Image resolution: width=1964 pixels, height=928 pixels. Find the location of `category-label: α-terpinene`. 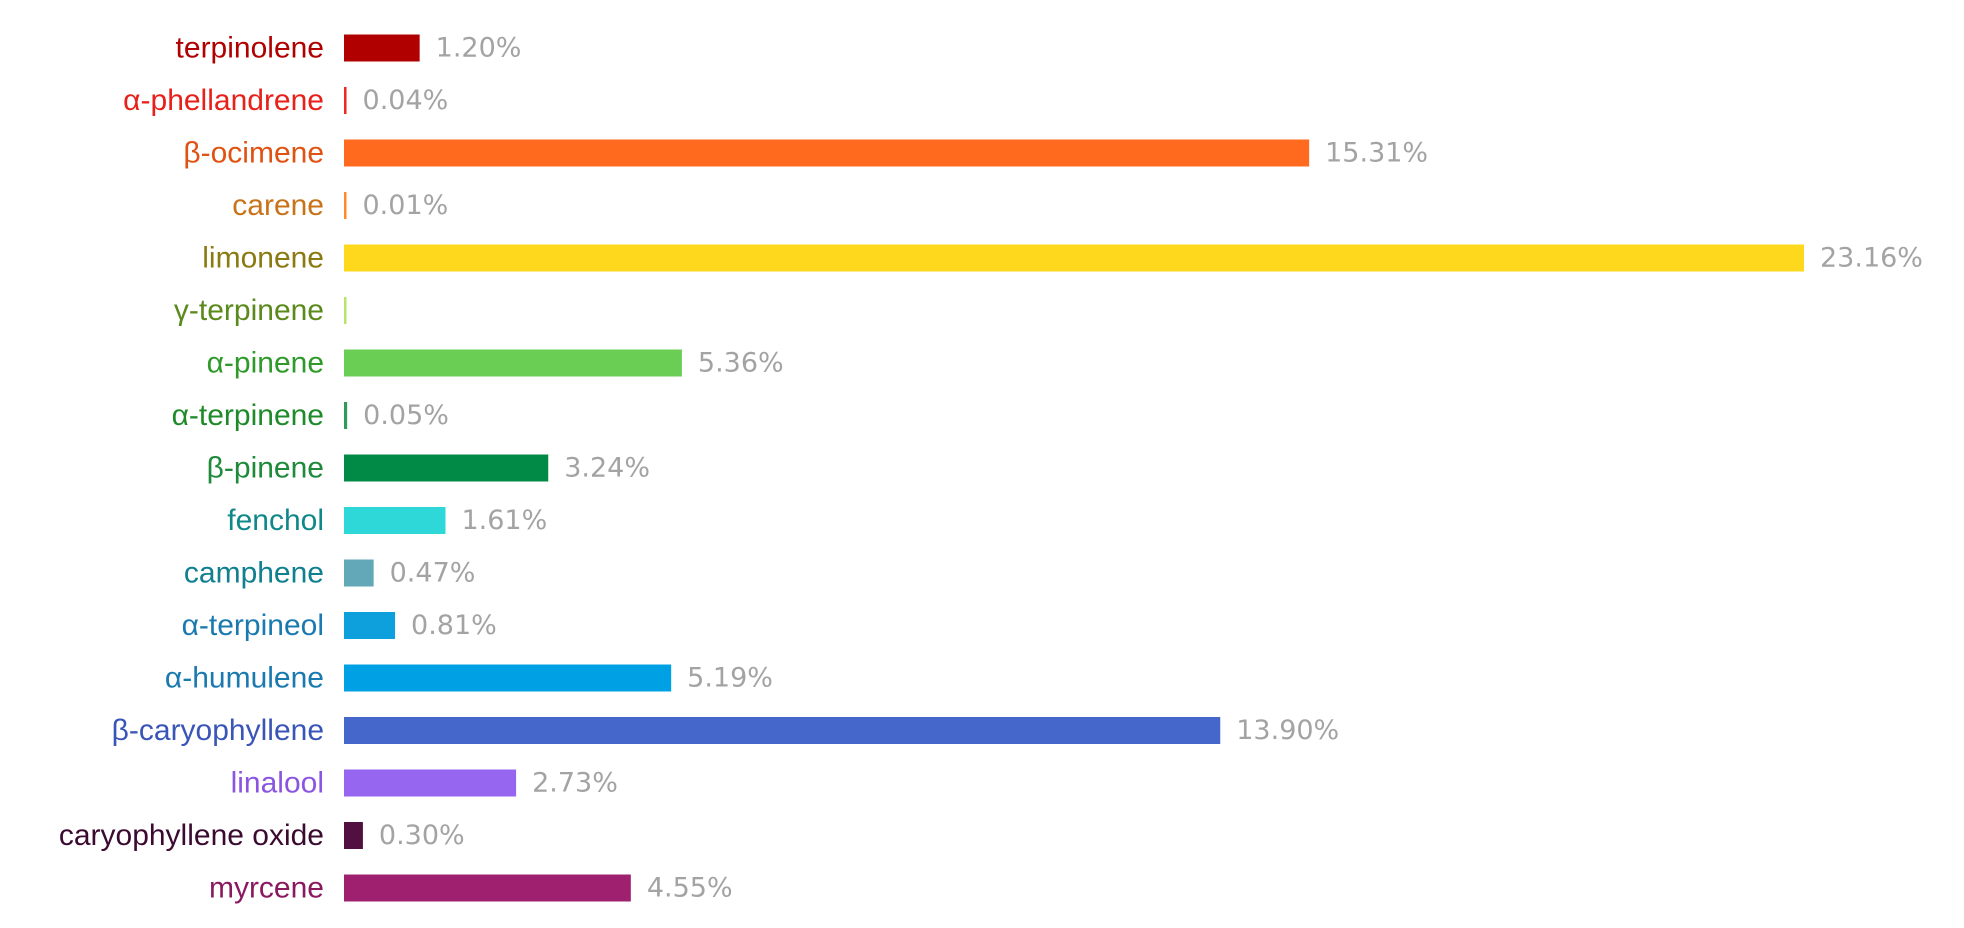

category-label: α-terpinene is located at coordinates (248, 415).